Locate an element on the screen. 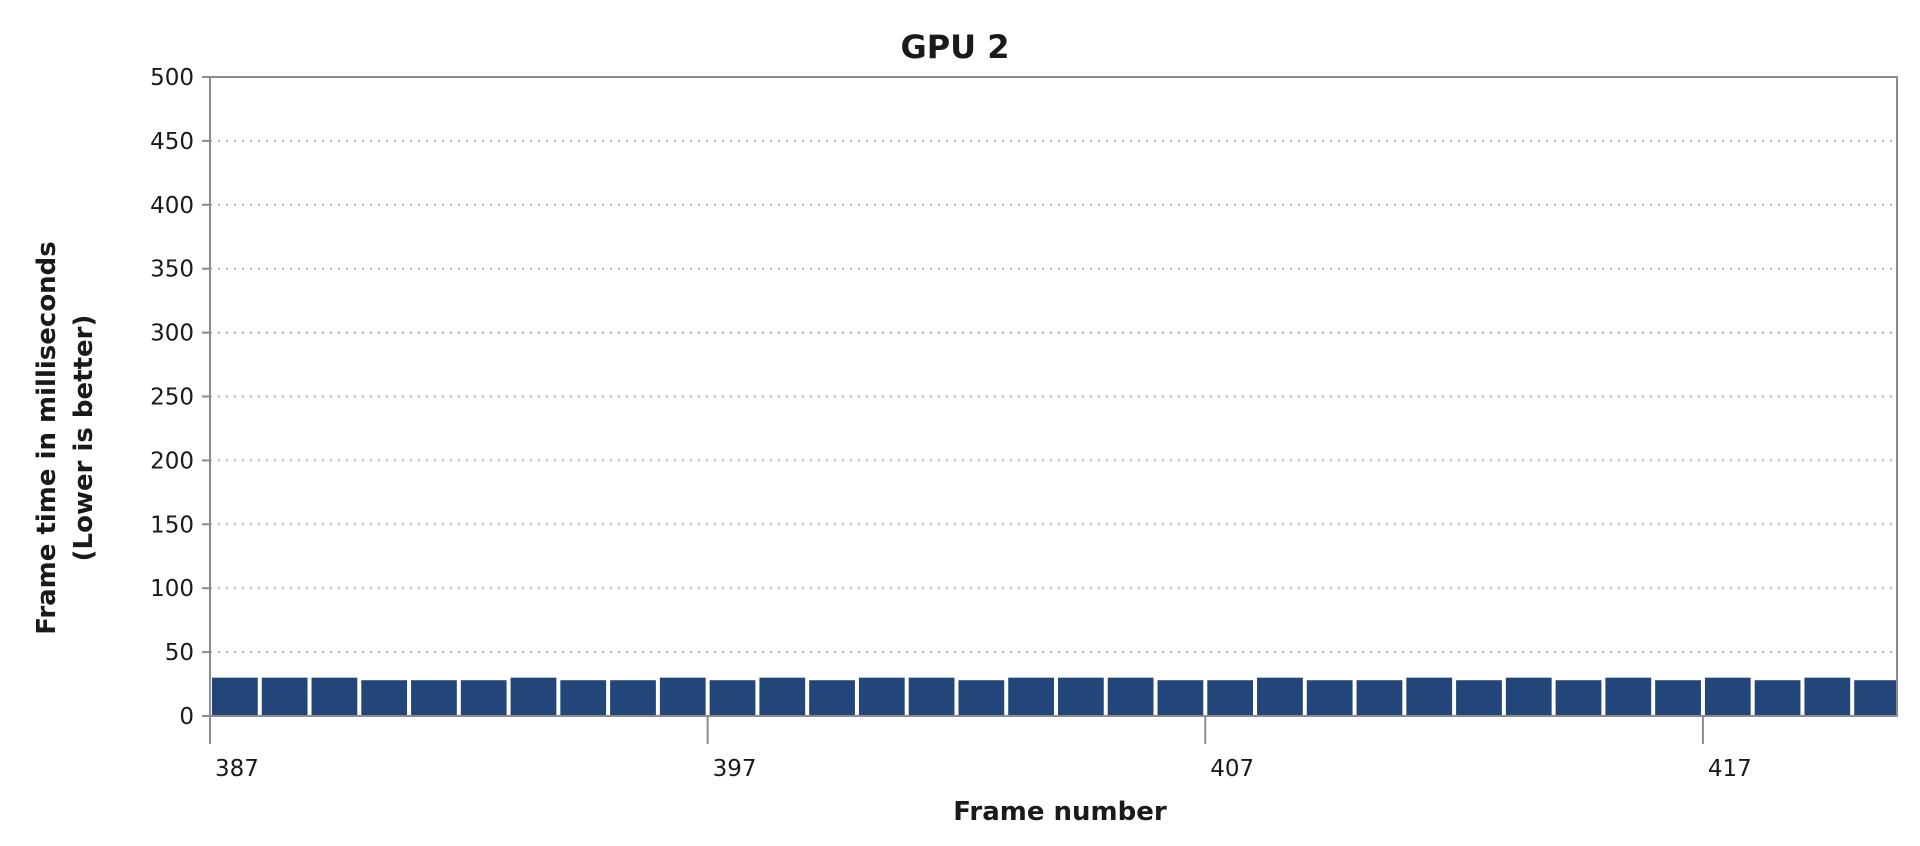 This screenshot has height=846, width=1920. y-tick-label: 200 is located at coordinates (172, 461).